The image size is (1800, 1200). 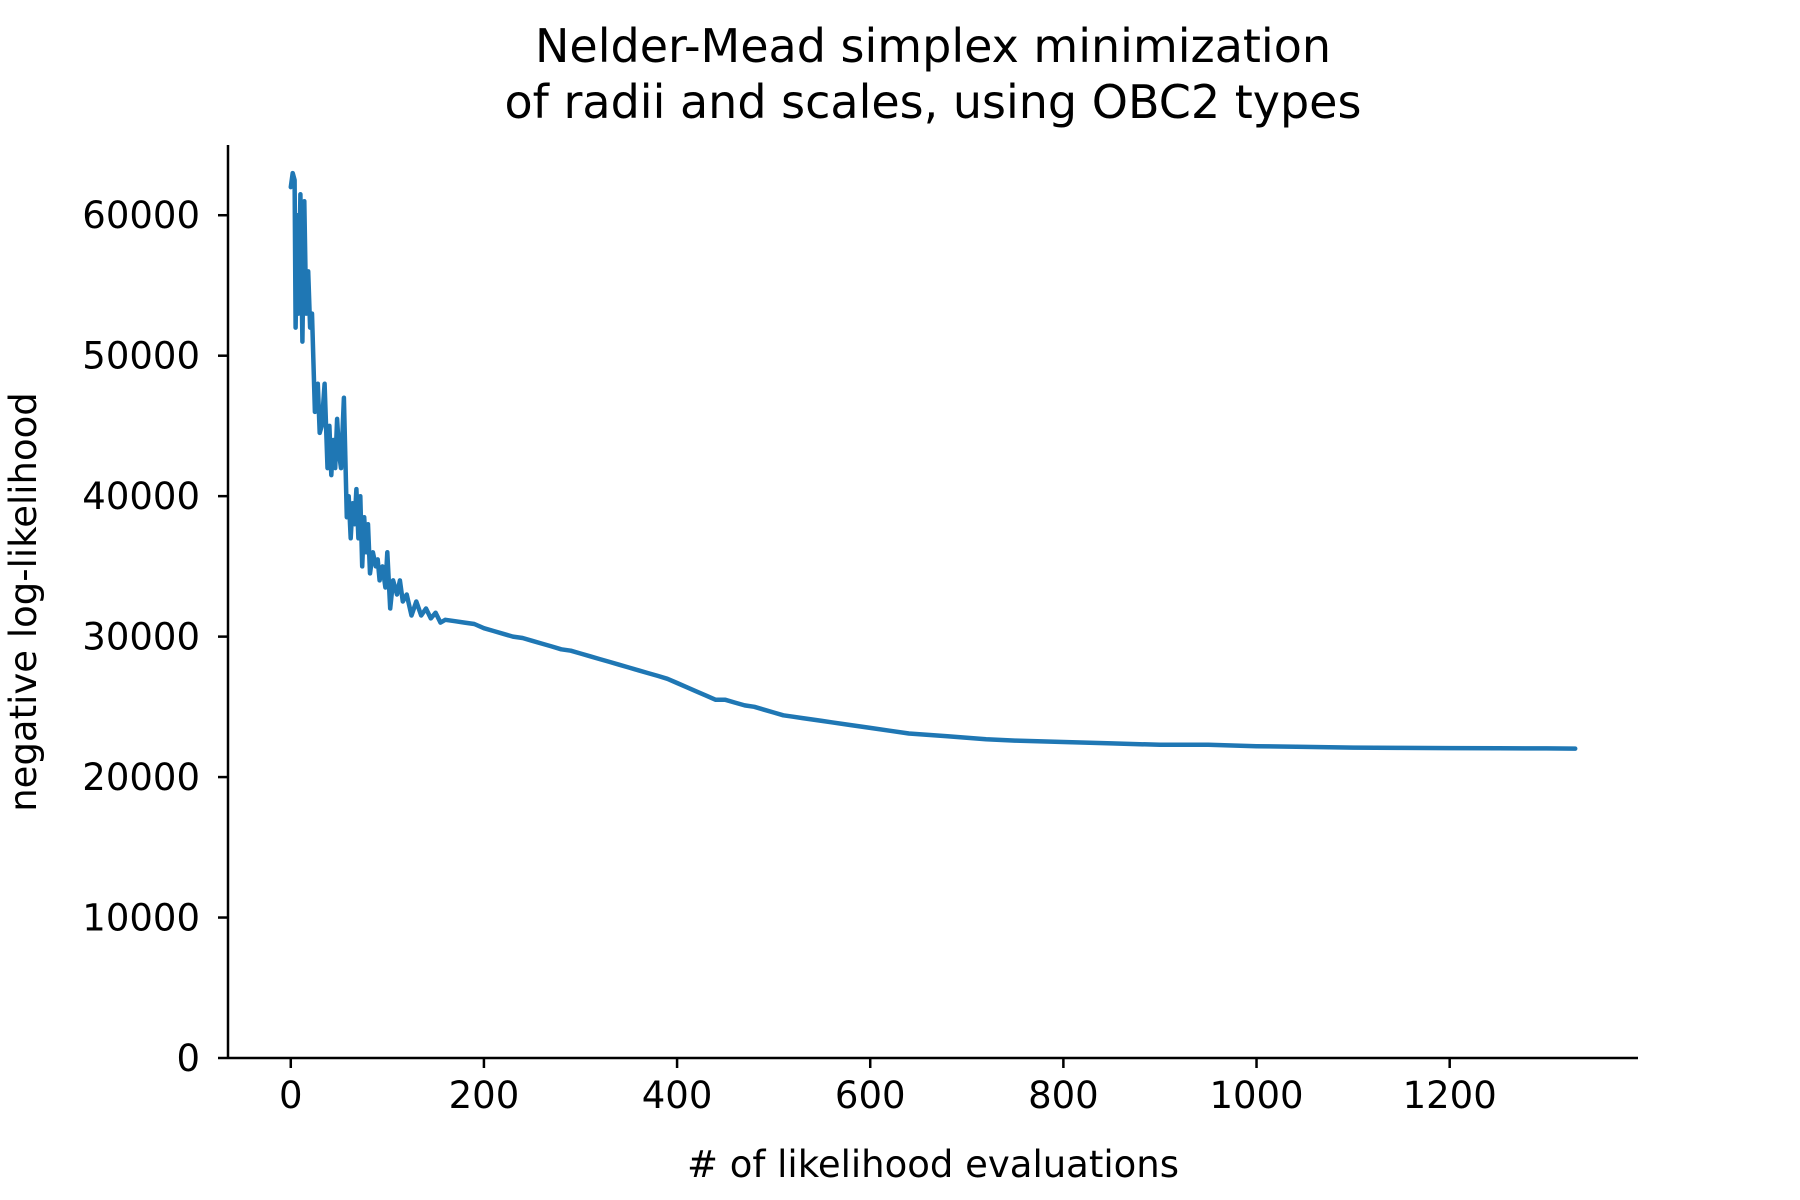 I want to click on x-axis-ticks: 0 200 400 600 800 1000 1200, so click(x=888, y=1087).